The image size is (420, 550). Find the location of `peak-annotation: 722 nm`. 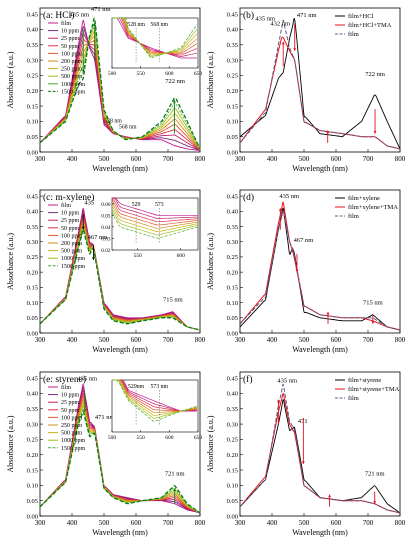

peak-annotation: 722 nm is located at coordinates (375, 74).